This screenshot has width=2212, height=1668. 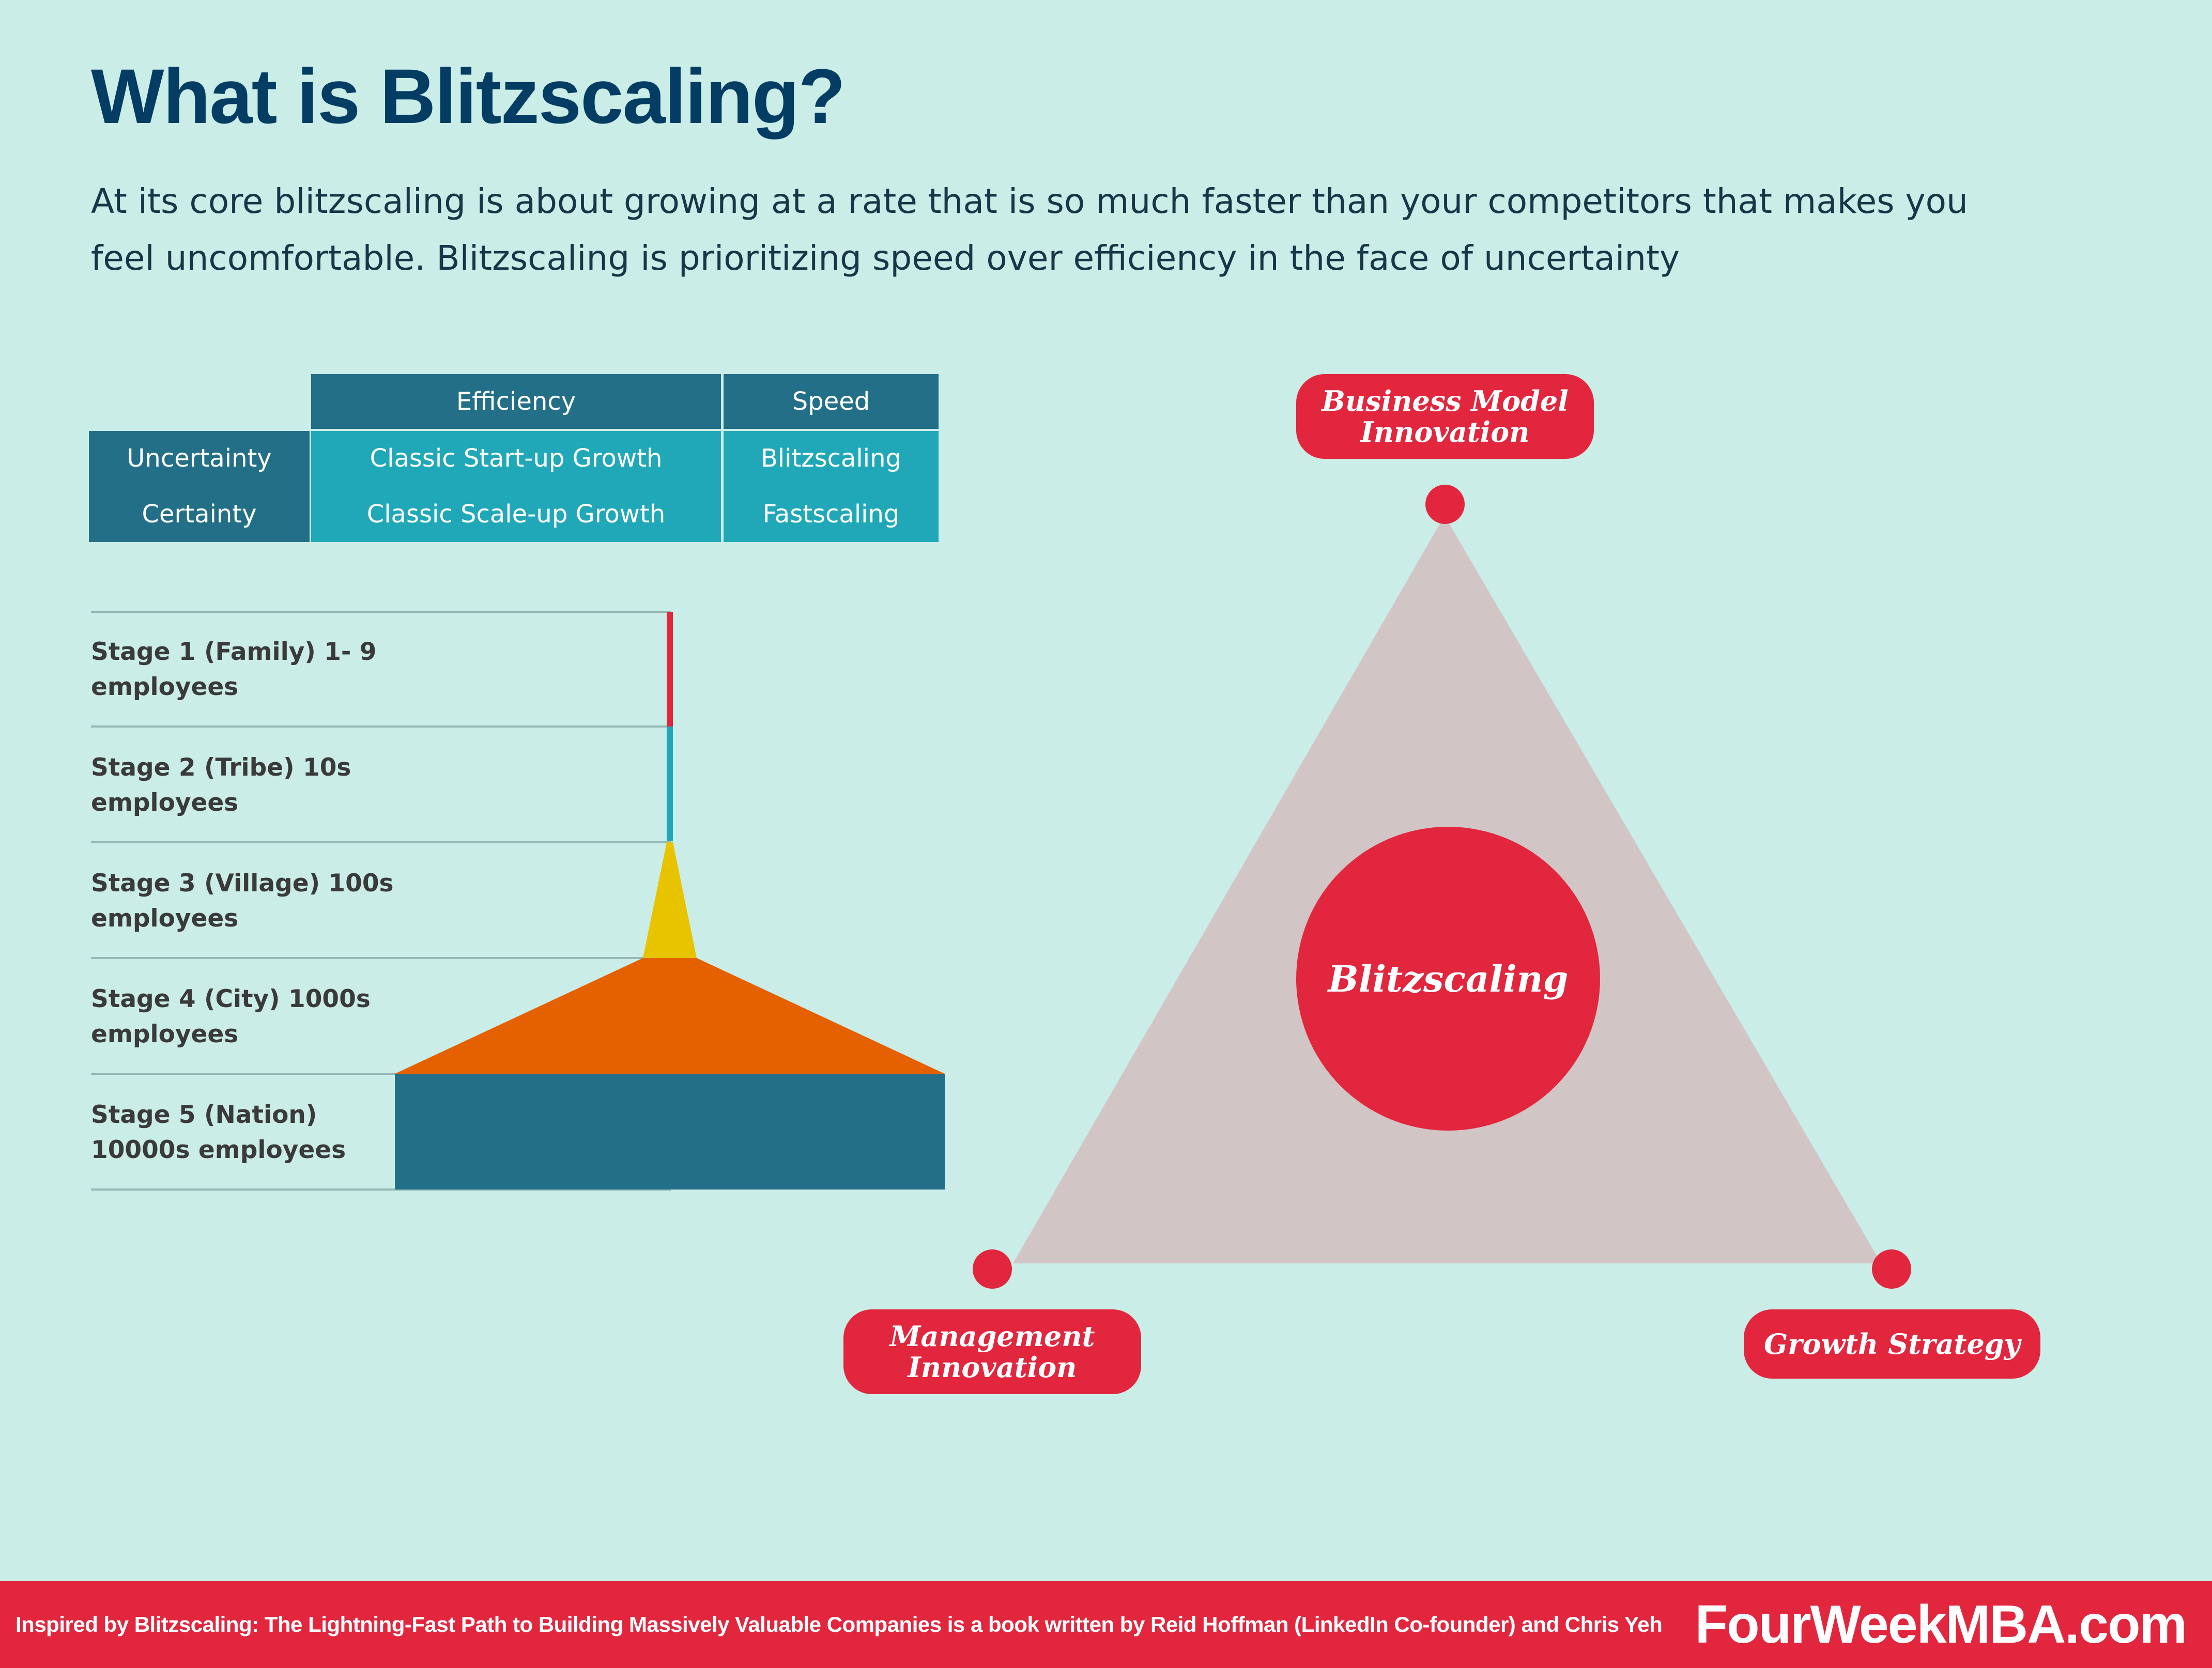 I want to click on footer-bar, so click(x=1106, y=1624).